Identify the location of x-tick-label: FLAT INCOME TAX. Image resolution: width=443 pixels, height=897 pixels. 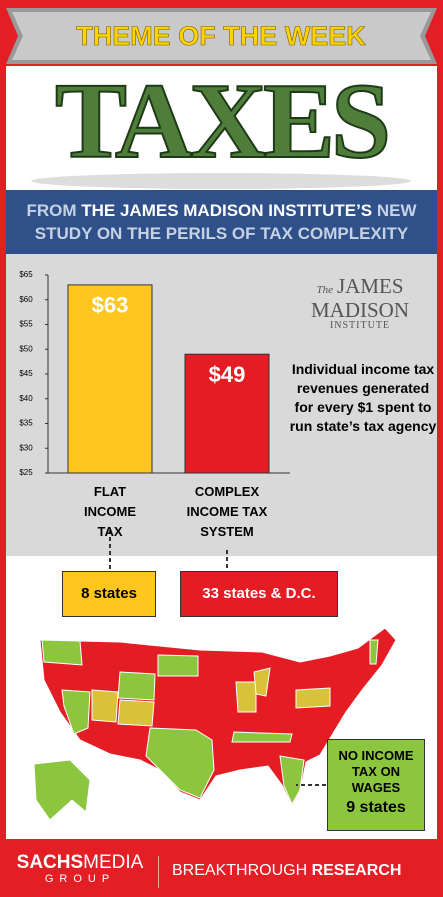
(110, 511).